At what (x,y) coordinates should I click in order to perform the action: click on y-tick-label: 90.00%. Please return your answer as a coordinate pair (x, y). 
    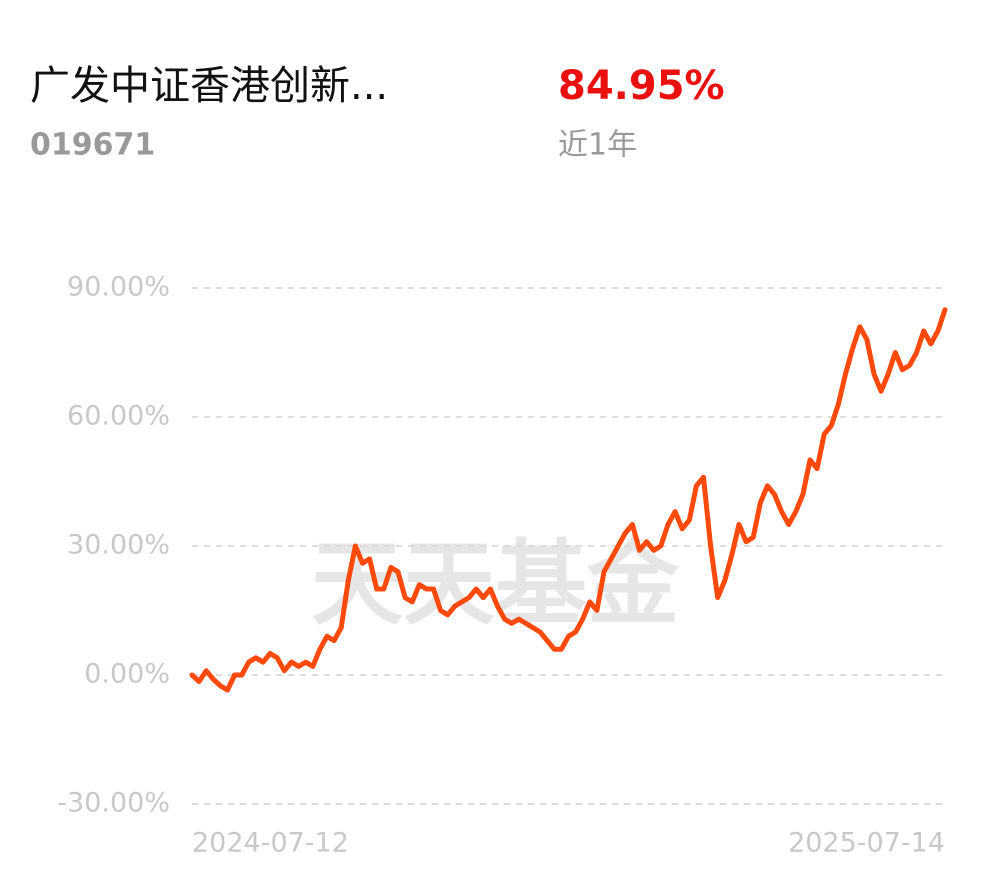
    Looking at the image, I should click on (118, 287).